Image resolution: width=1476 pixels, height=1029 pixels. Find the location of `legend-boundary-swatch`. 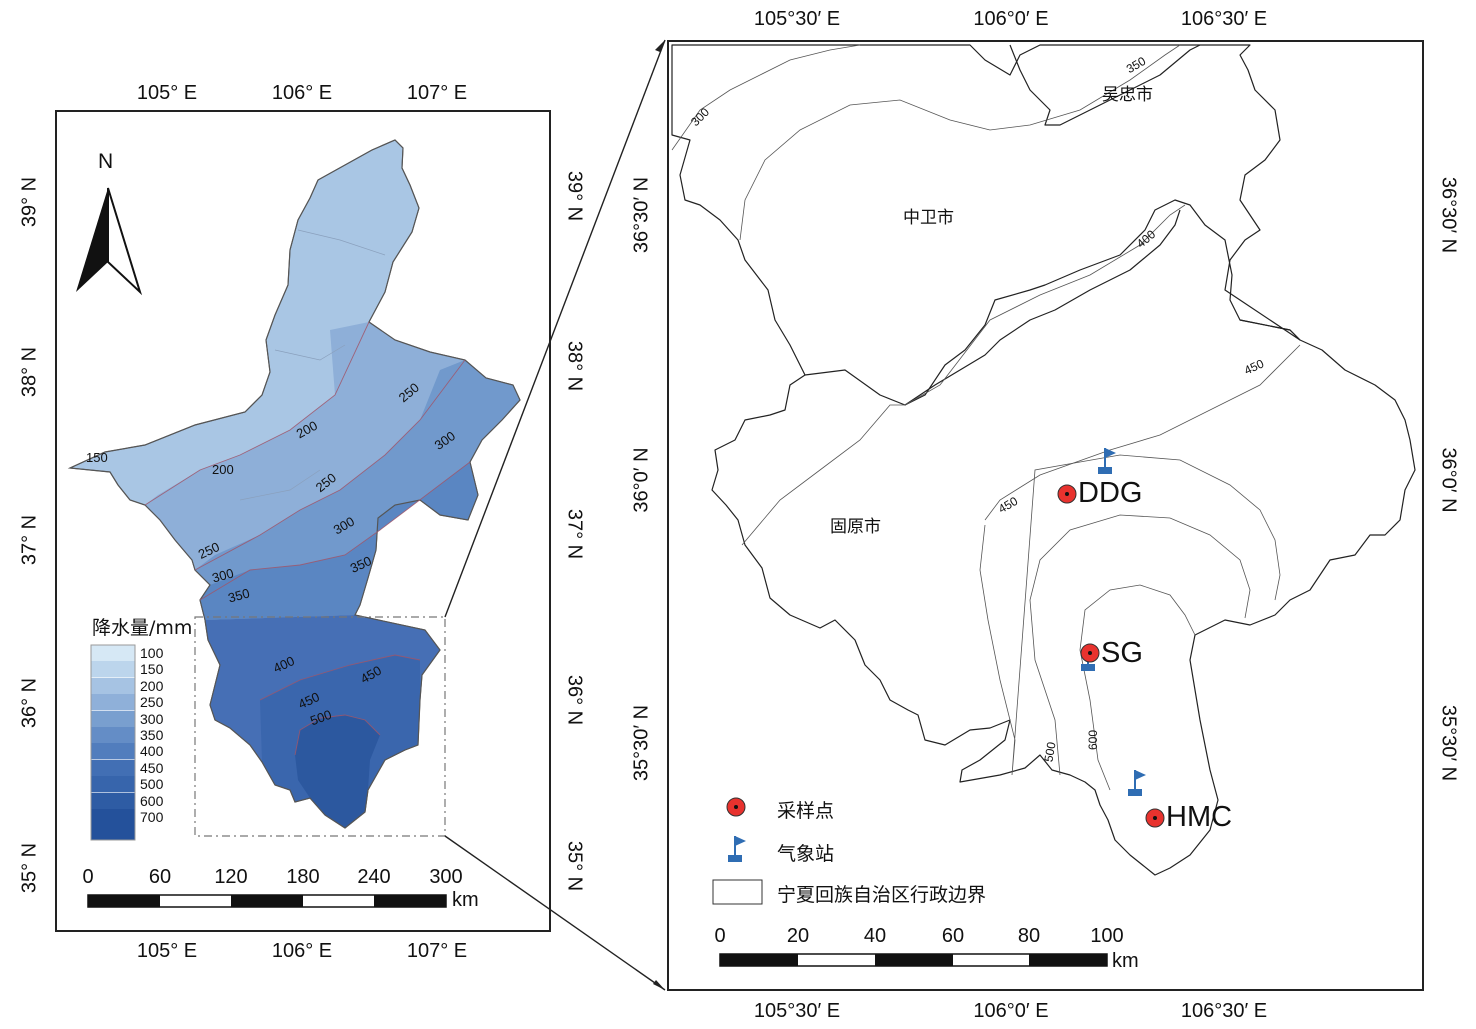

legend-boundary-swatch is located at coordinates (737, 892).